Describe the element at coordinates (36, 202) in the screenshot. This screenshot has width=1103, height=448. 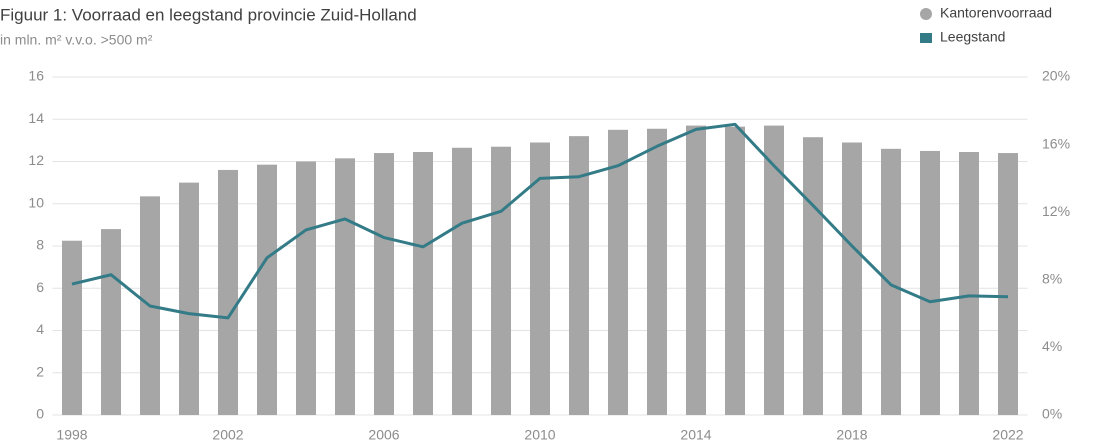
I see `y-tick-label: 10` at that location.